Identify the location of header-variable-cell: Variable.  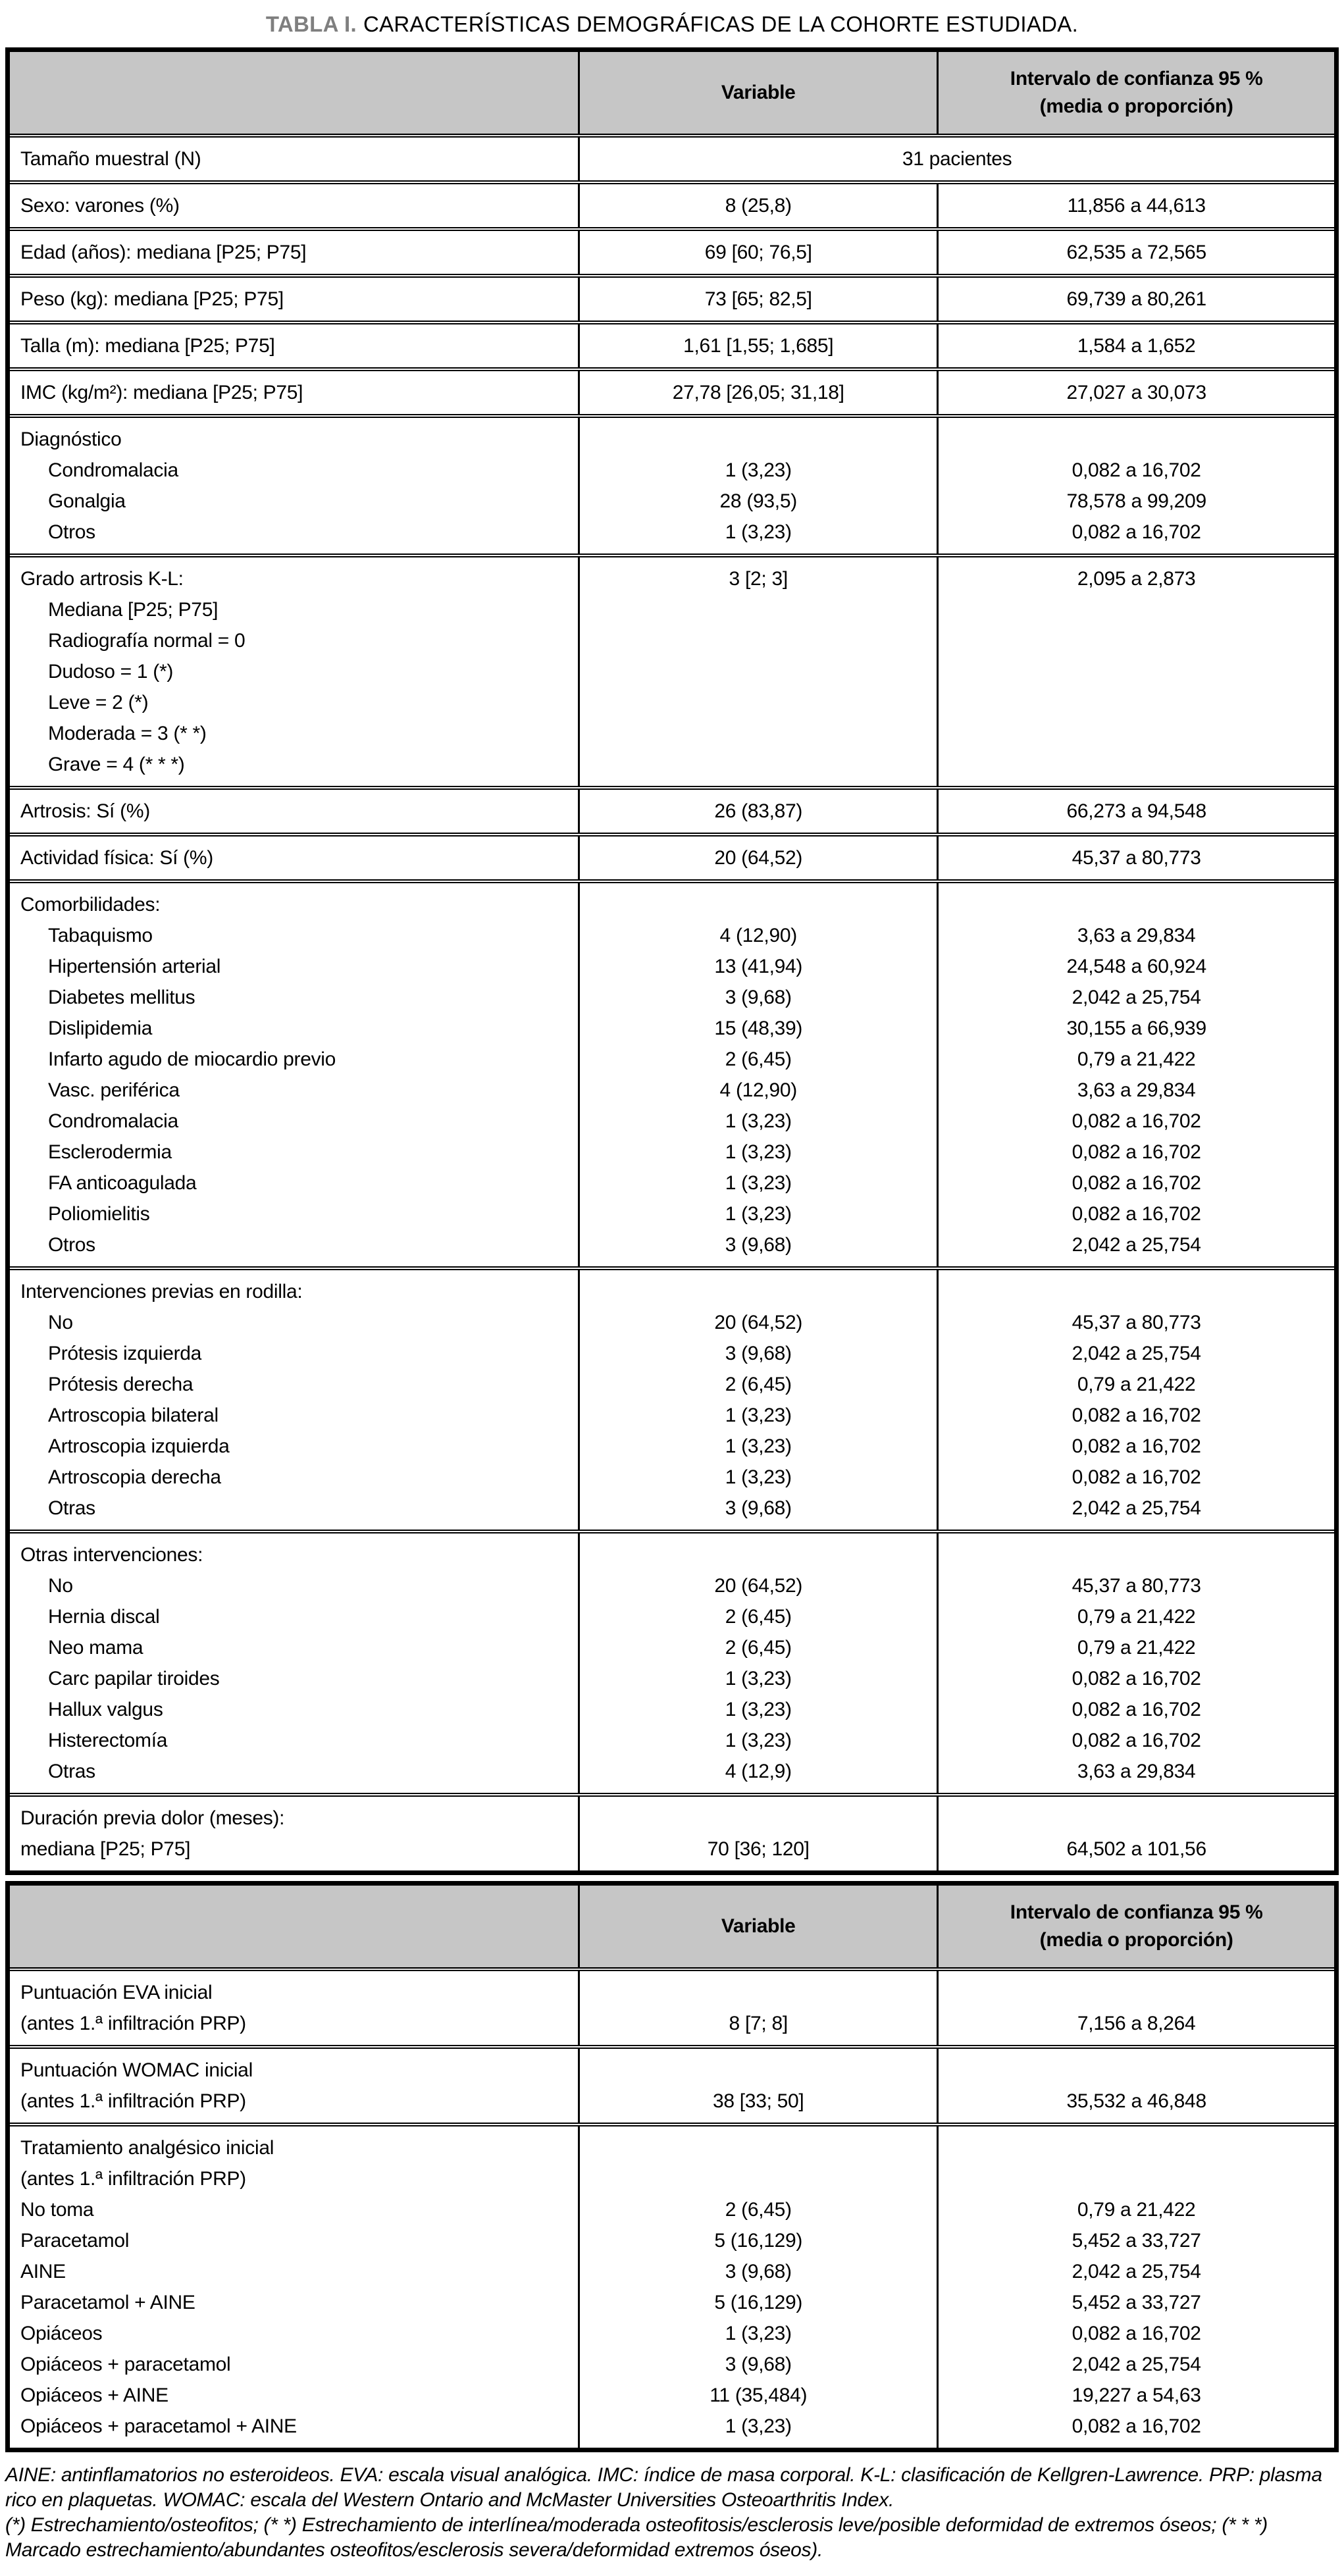
(758, 1926).